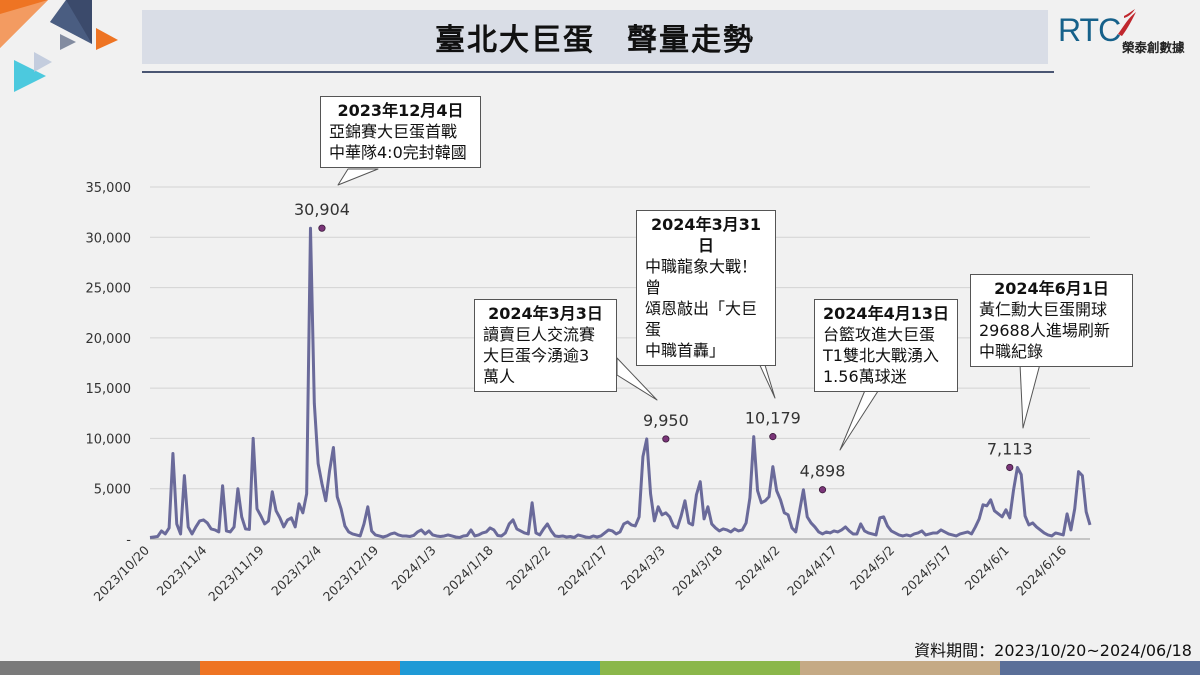 The width and height of the screenshot is (1200, 675). Describe the element at coordinates (351, 573) in the screenshot. I see `x-tick-label: 2023/12/19` at that location.